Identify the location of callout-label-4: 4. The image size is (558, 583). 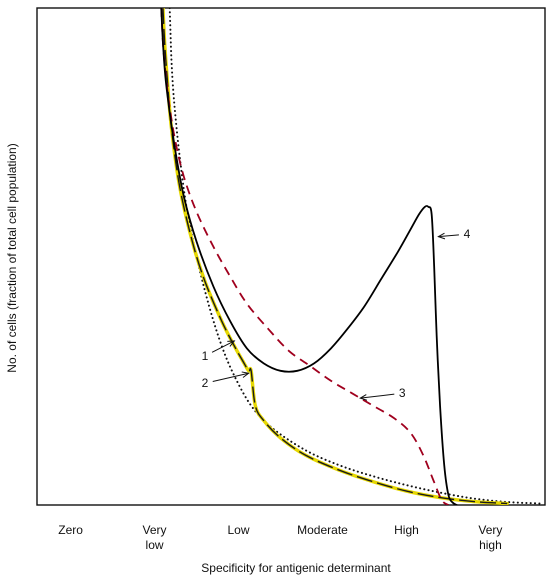
(467, 234).